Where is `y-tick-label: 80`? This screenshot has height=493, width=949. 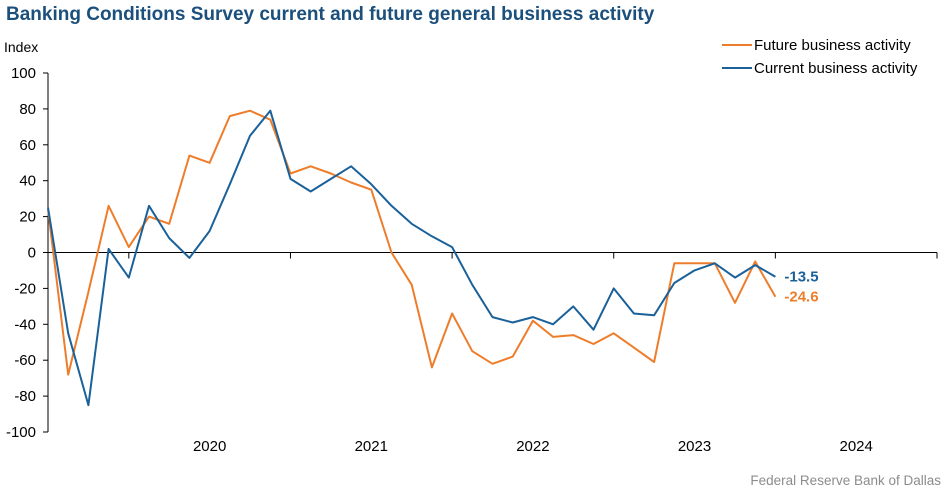
y-tick-label: 80 is located at coordinates (27, 109).